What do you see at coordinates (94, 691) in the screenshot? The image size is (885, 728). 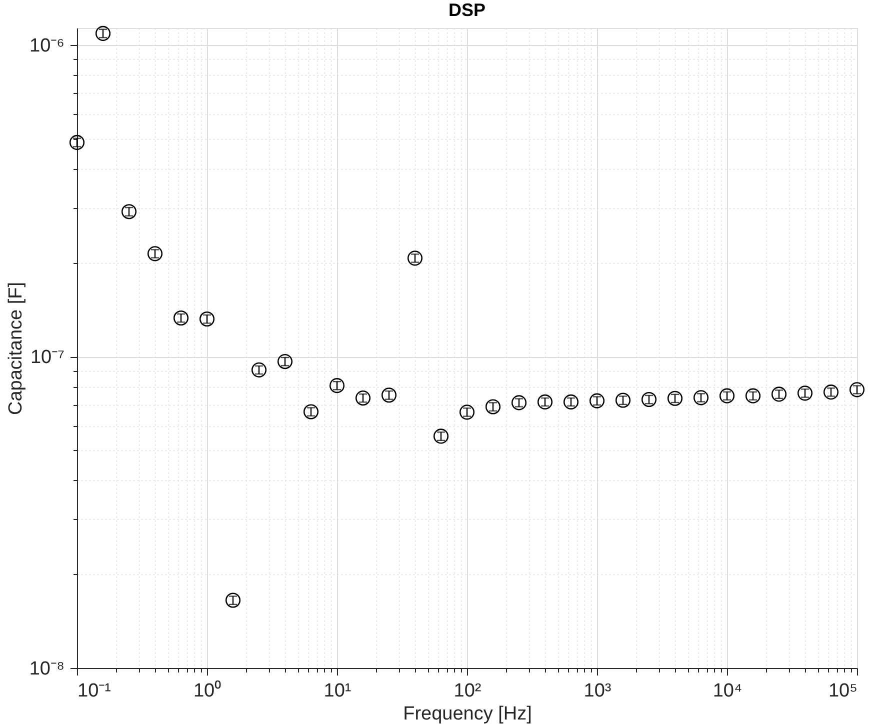 I see `x-tick-label: 10⁻¹` at bounding box center [94, 691].